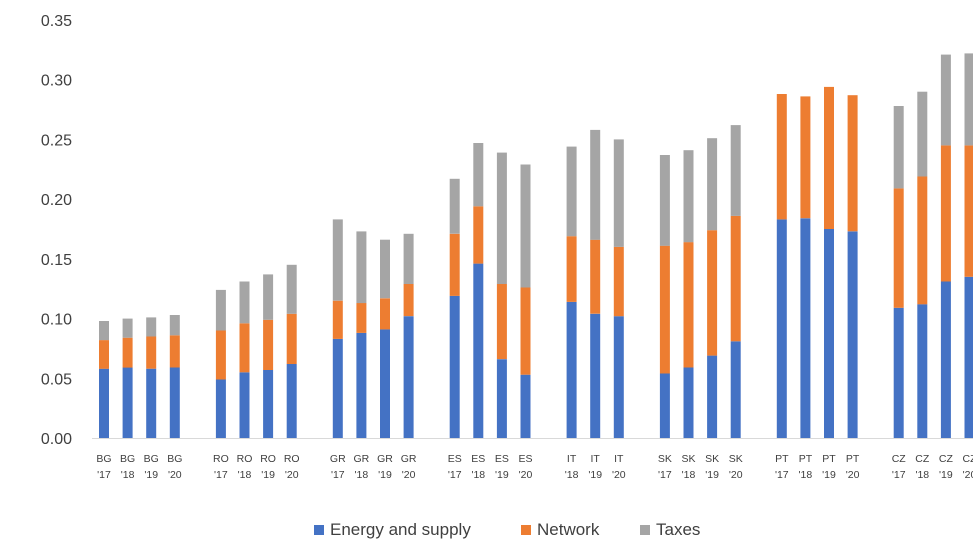 Image resolution: width=973 pixels, height=548 pixels. What do you see at coordinates (103, 459) in the screenshot?
I see `x-tick-country: BG` at bounding box center [103, 459].